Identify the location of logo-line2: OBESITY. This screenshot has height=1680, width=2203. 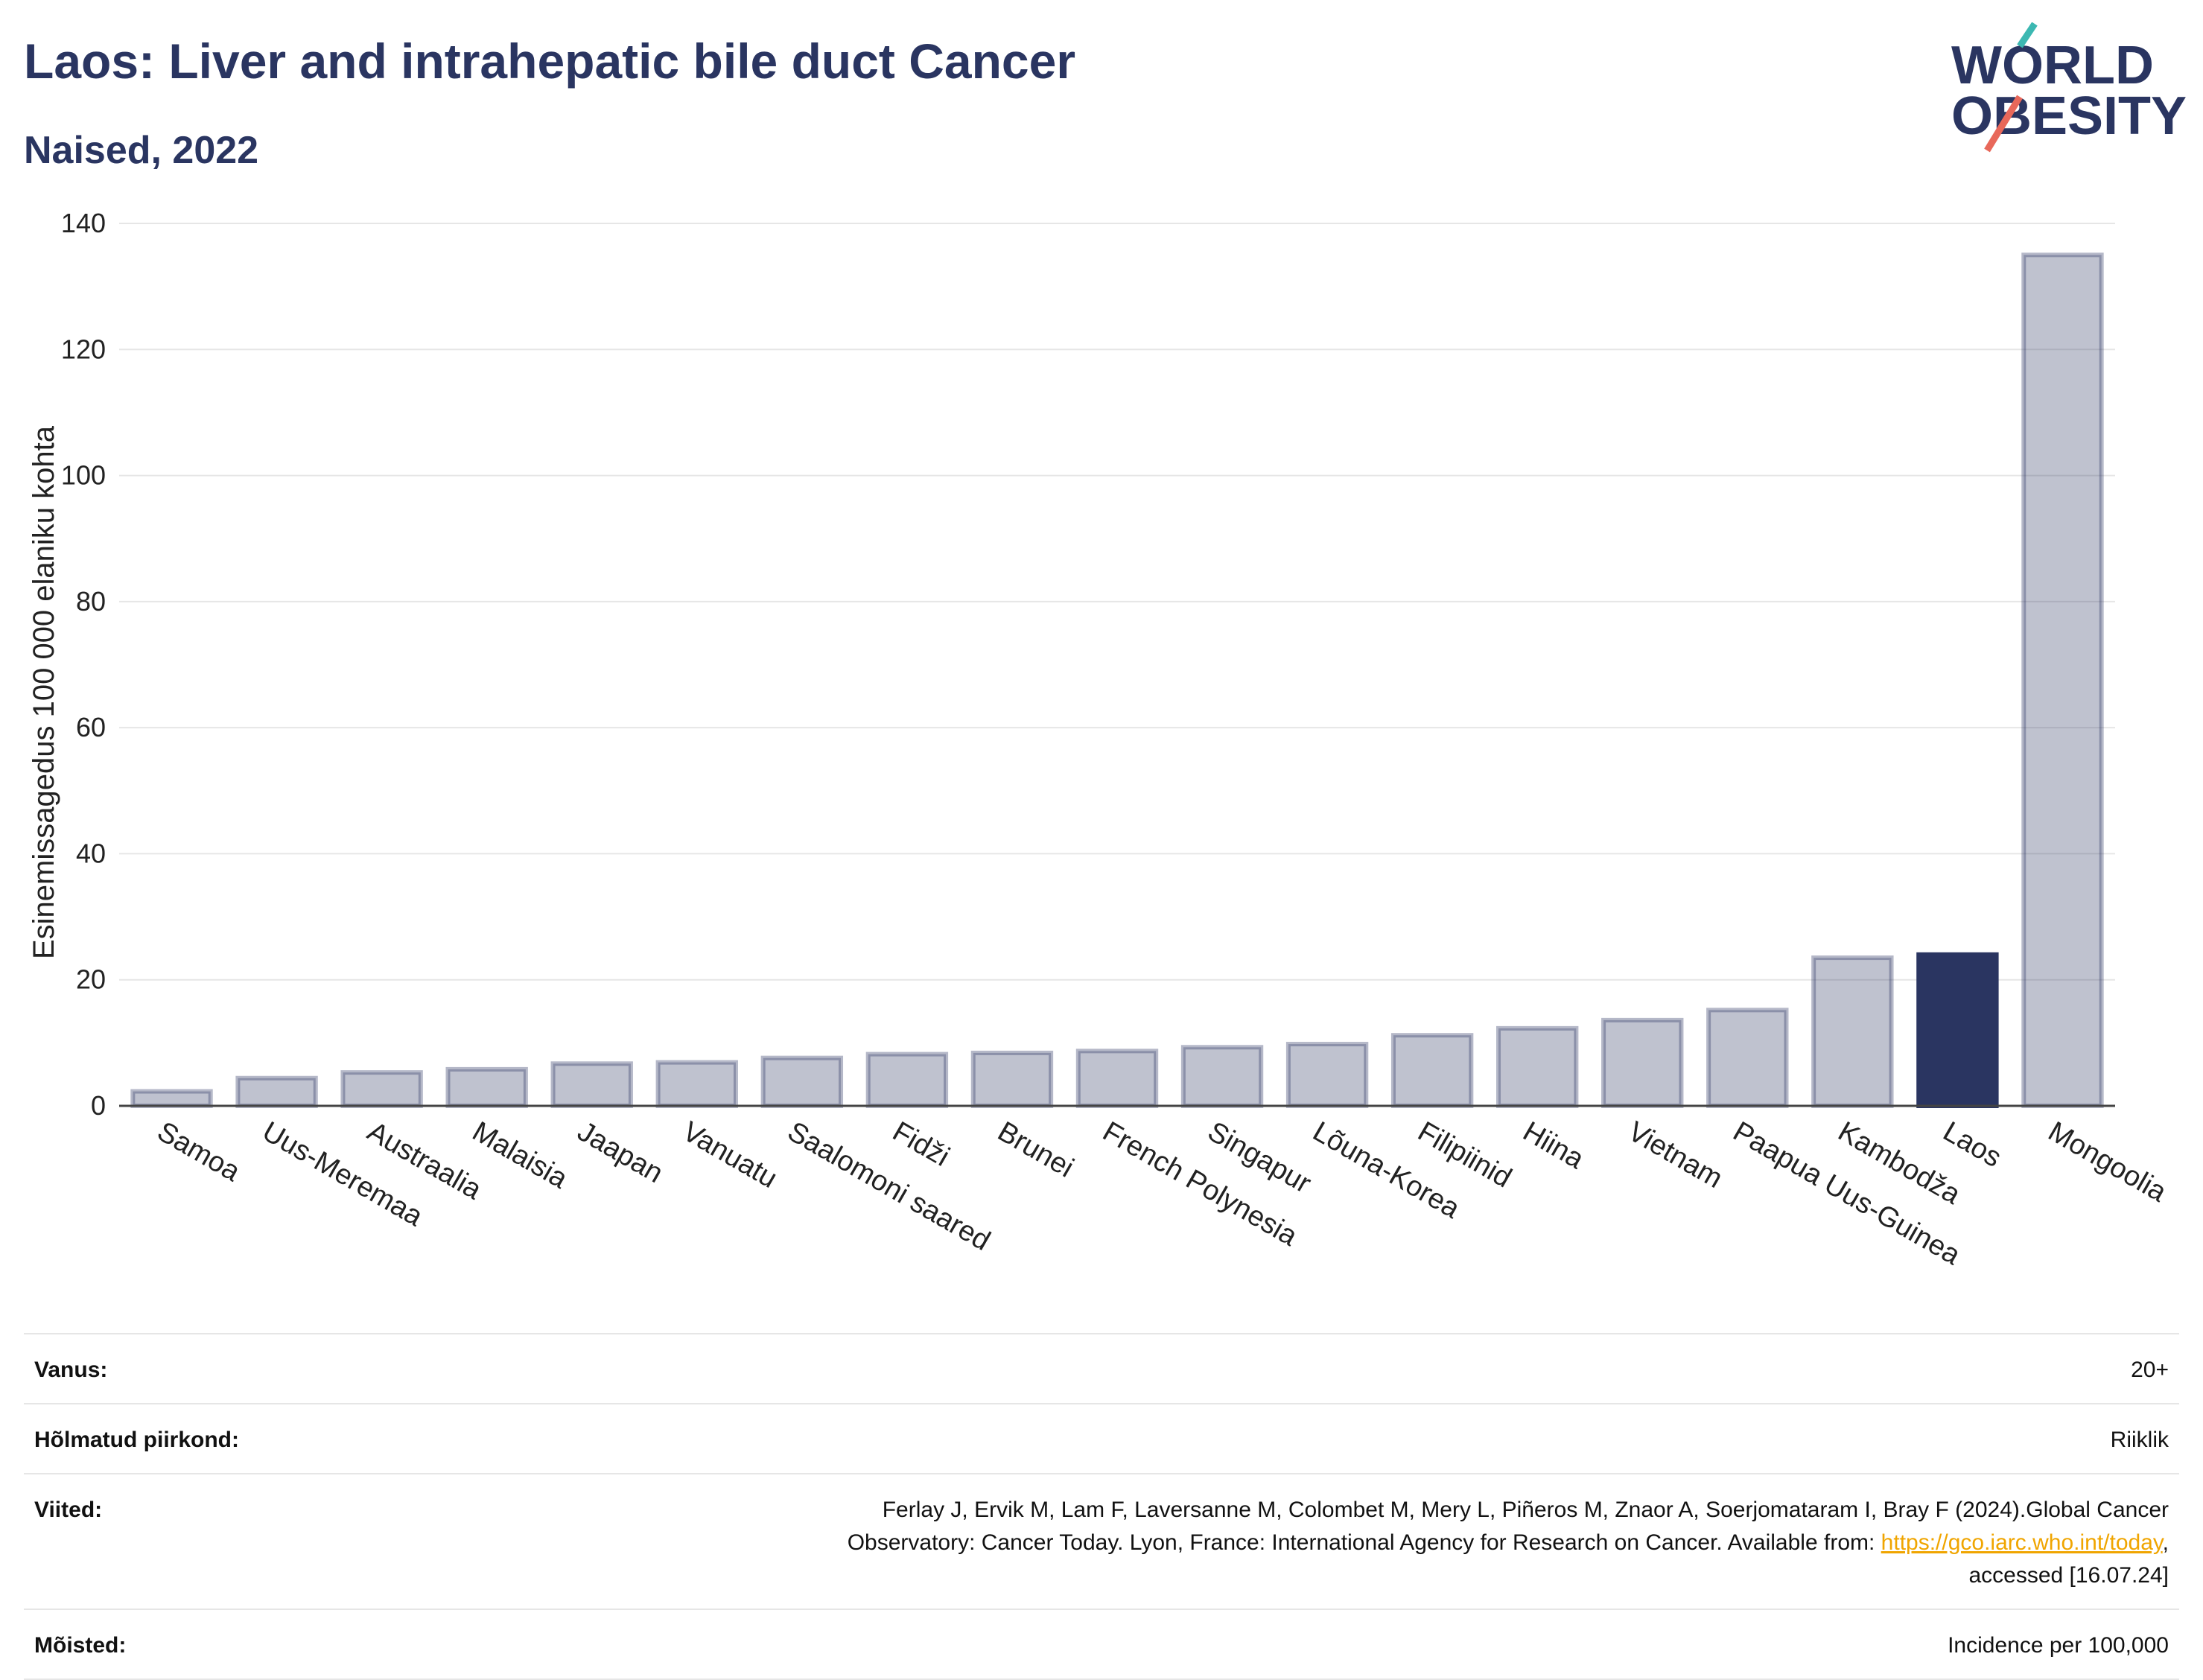
(2069, 116).